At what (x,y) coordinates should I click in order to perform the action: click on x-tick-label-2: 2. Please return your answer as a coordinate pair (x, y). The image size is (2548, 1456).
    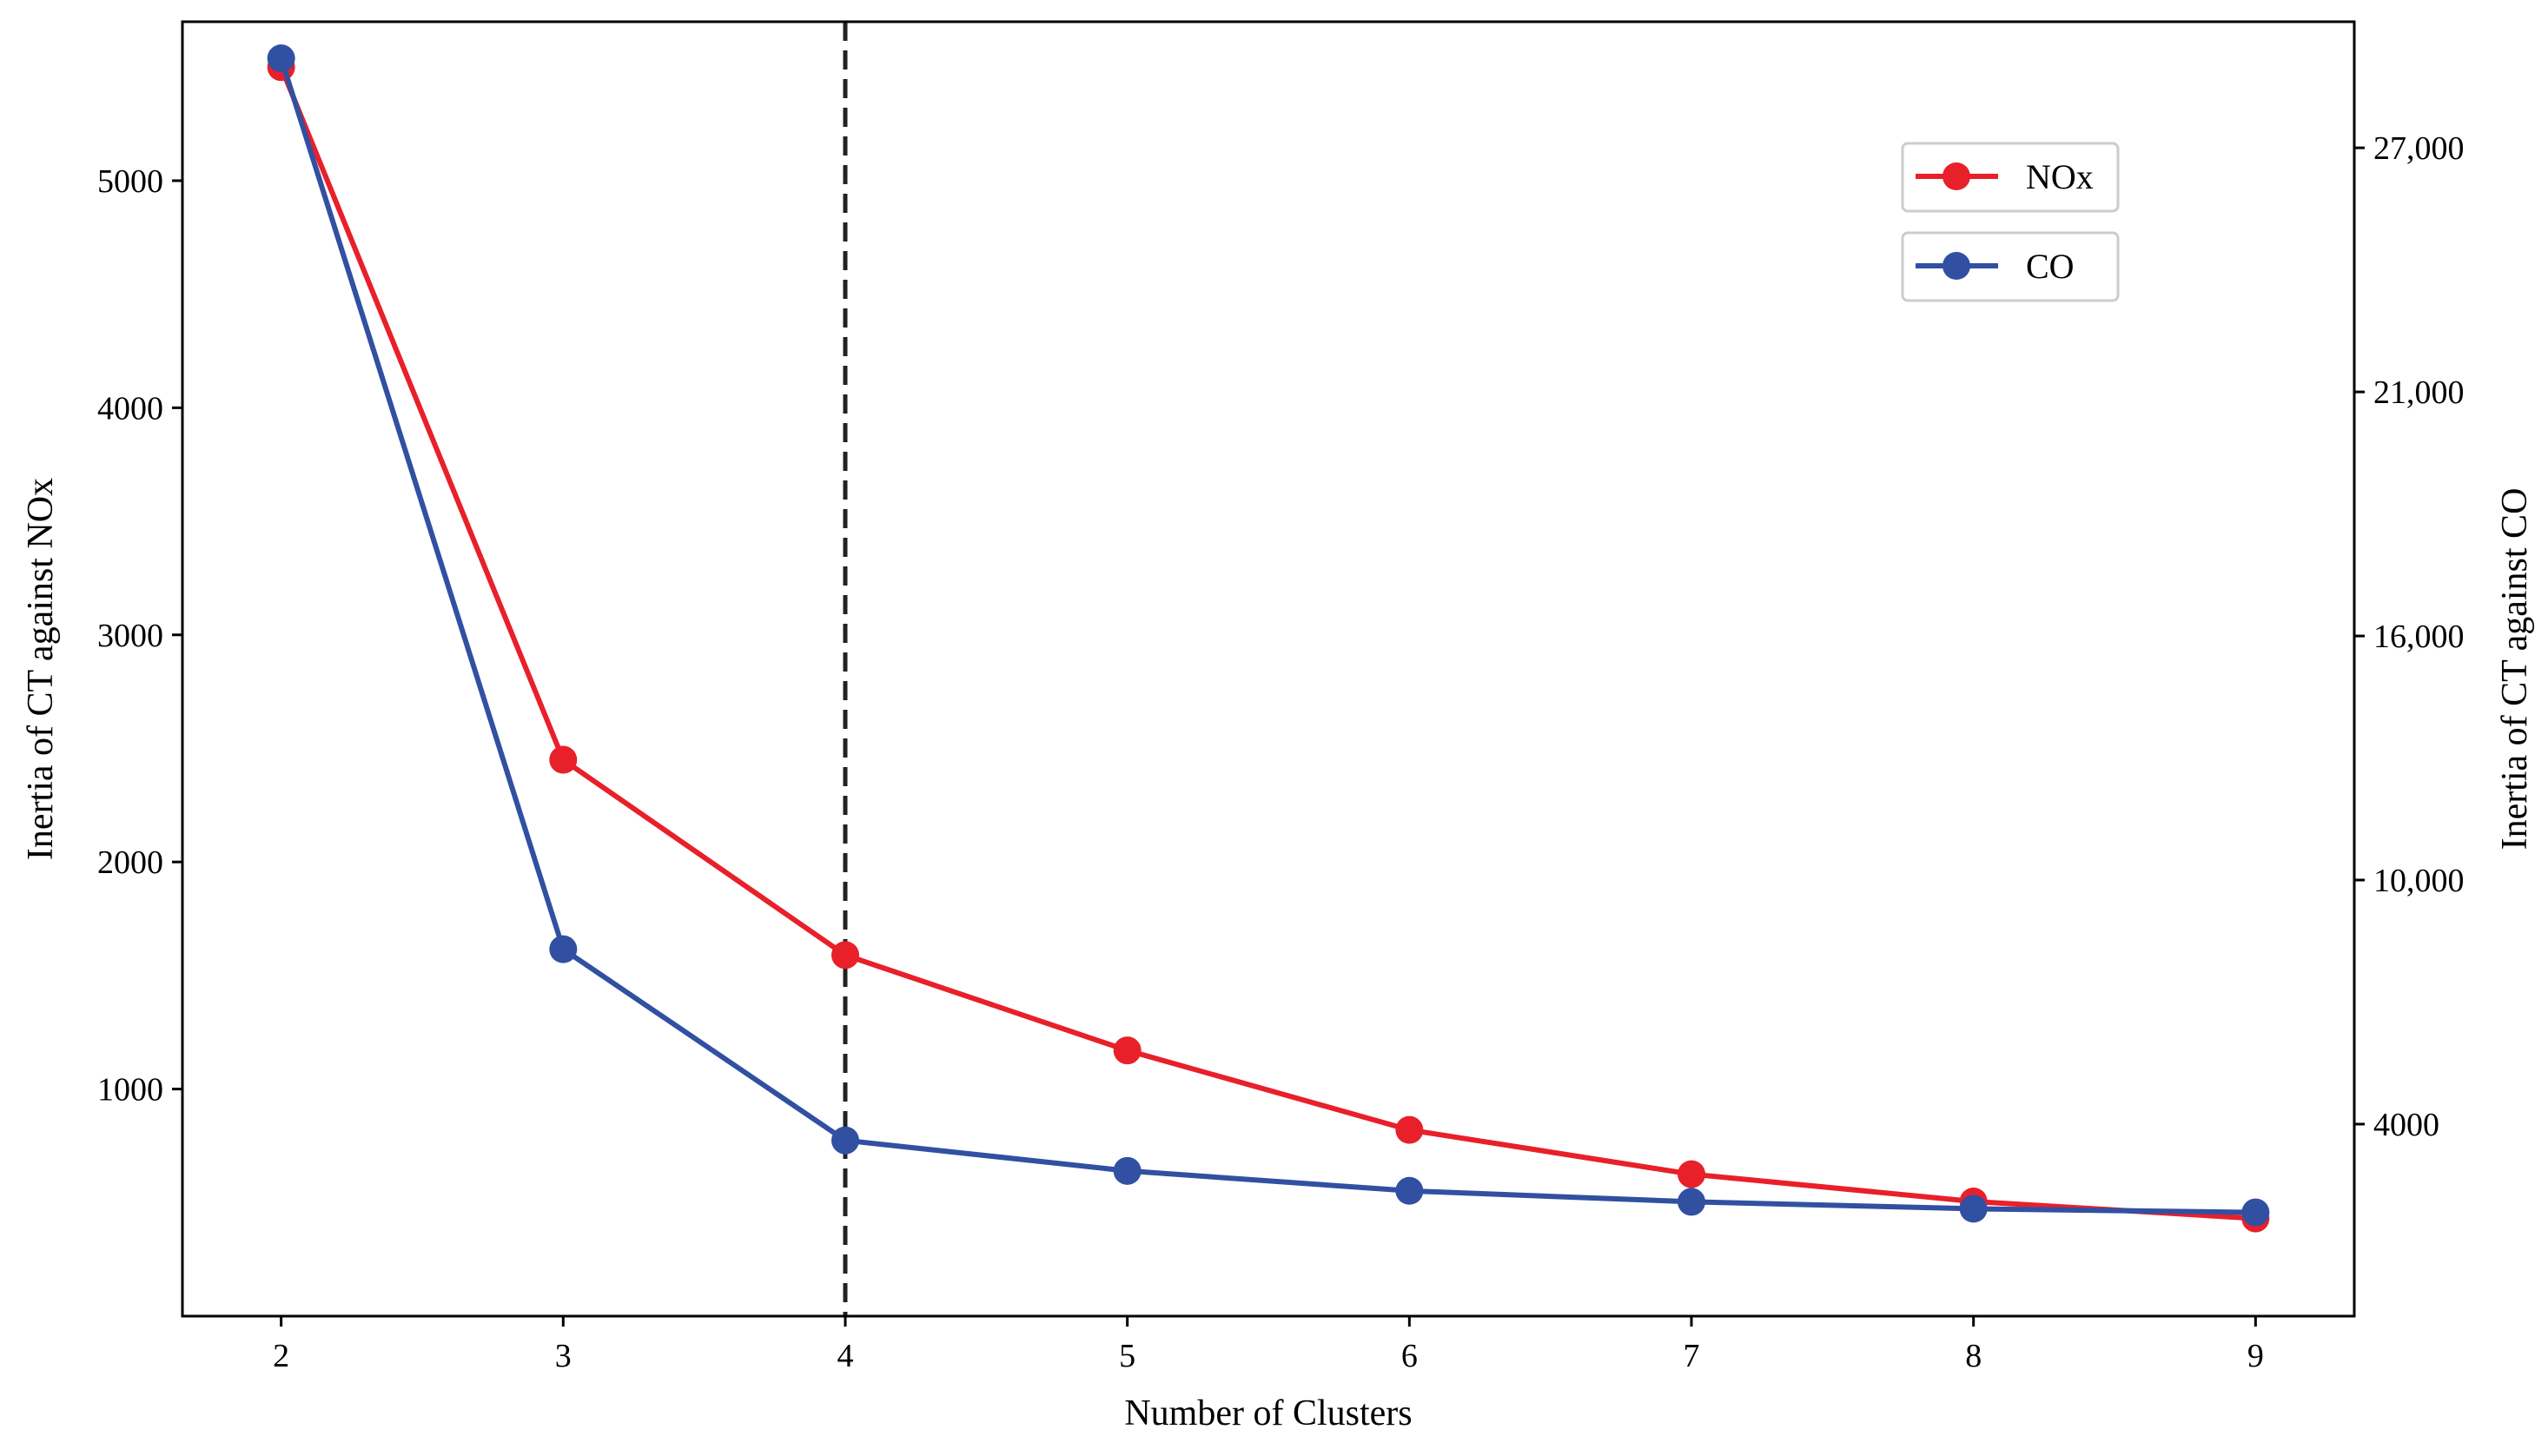
    Looking at the image, I should click on (281, 1356).